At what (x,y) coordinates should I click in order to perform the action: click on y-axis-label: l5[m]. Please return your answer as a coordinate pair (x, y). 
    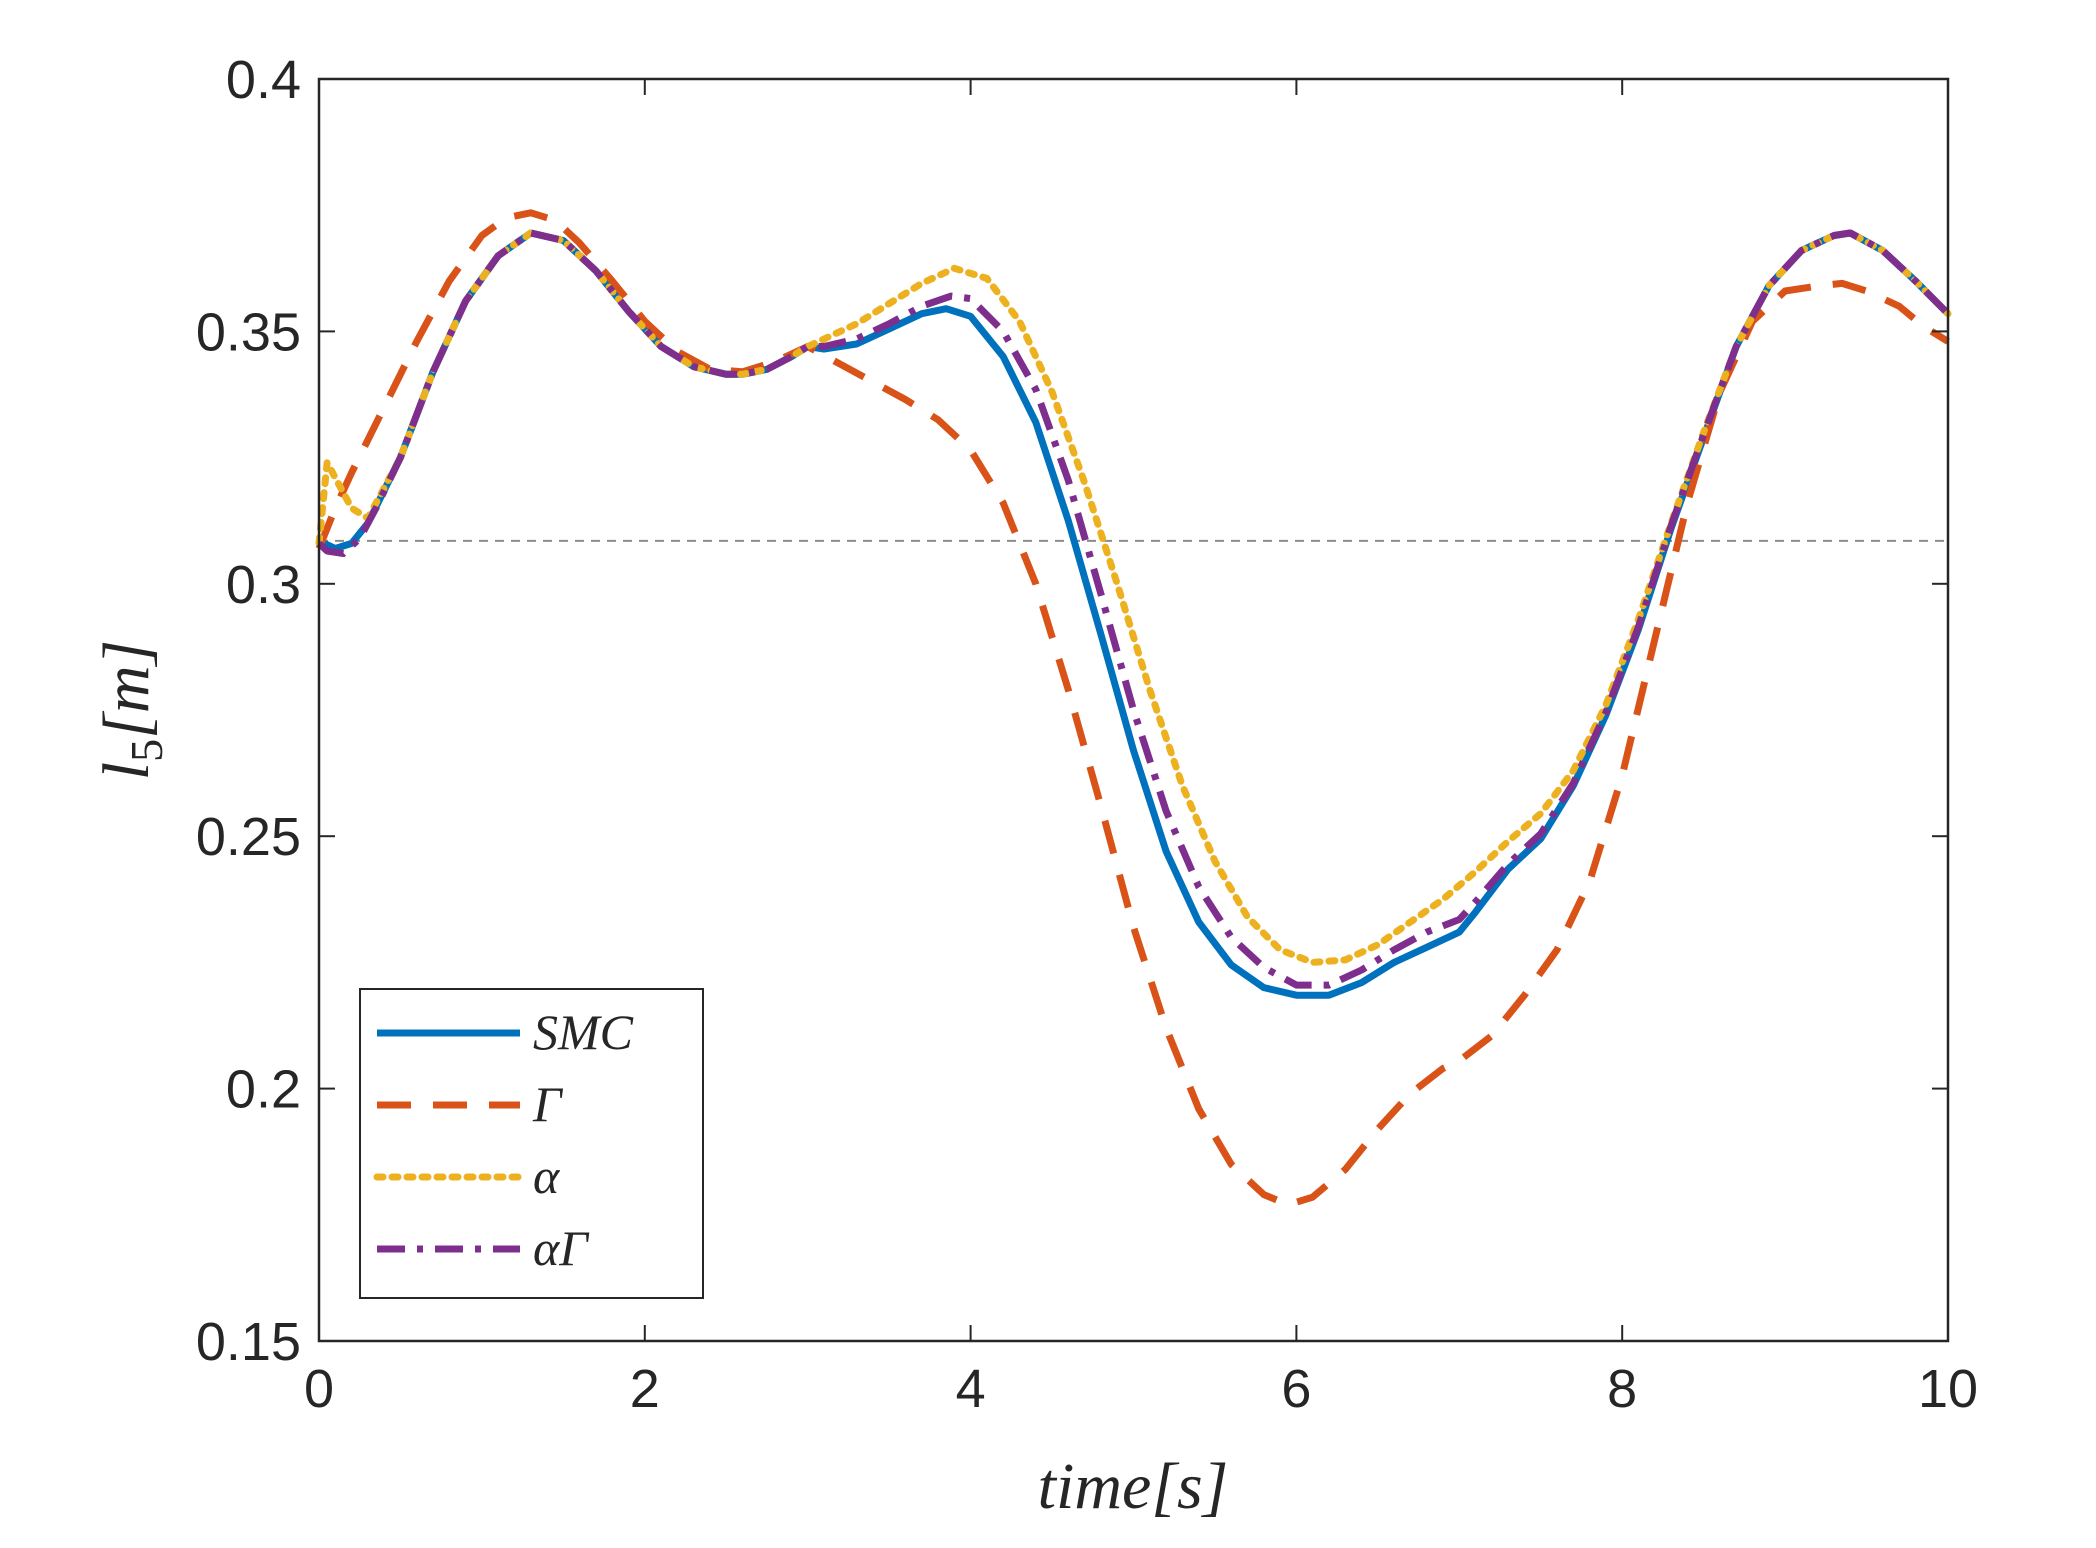
    Looking at the image, I should click on (131, 710).